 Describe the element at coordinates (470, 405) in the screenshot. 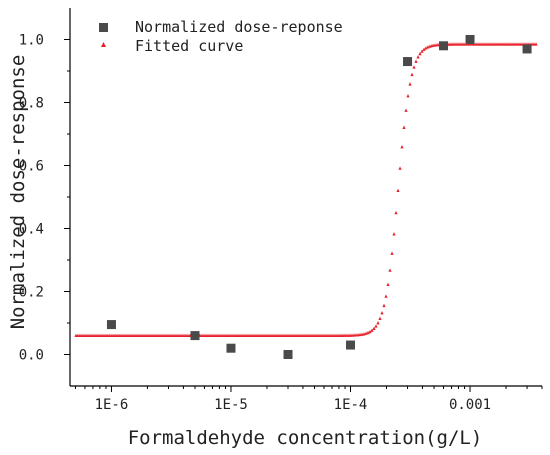

I see `x-tick-label: 0.001` at that location.